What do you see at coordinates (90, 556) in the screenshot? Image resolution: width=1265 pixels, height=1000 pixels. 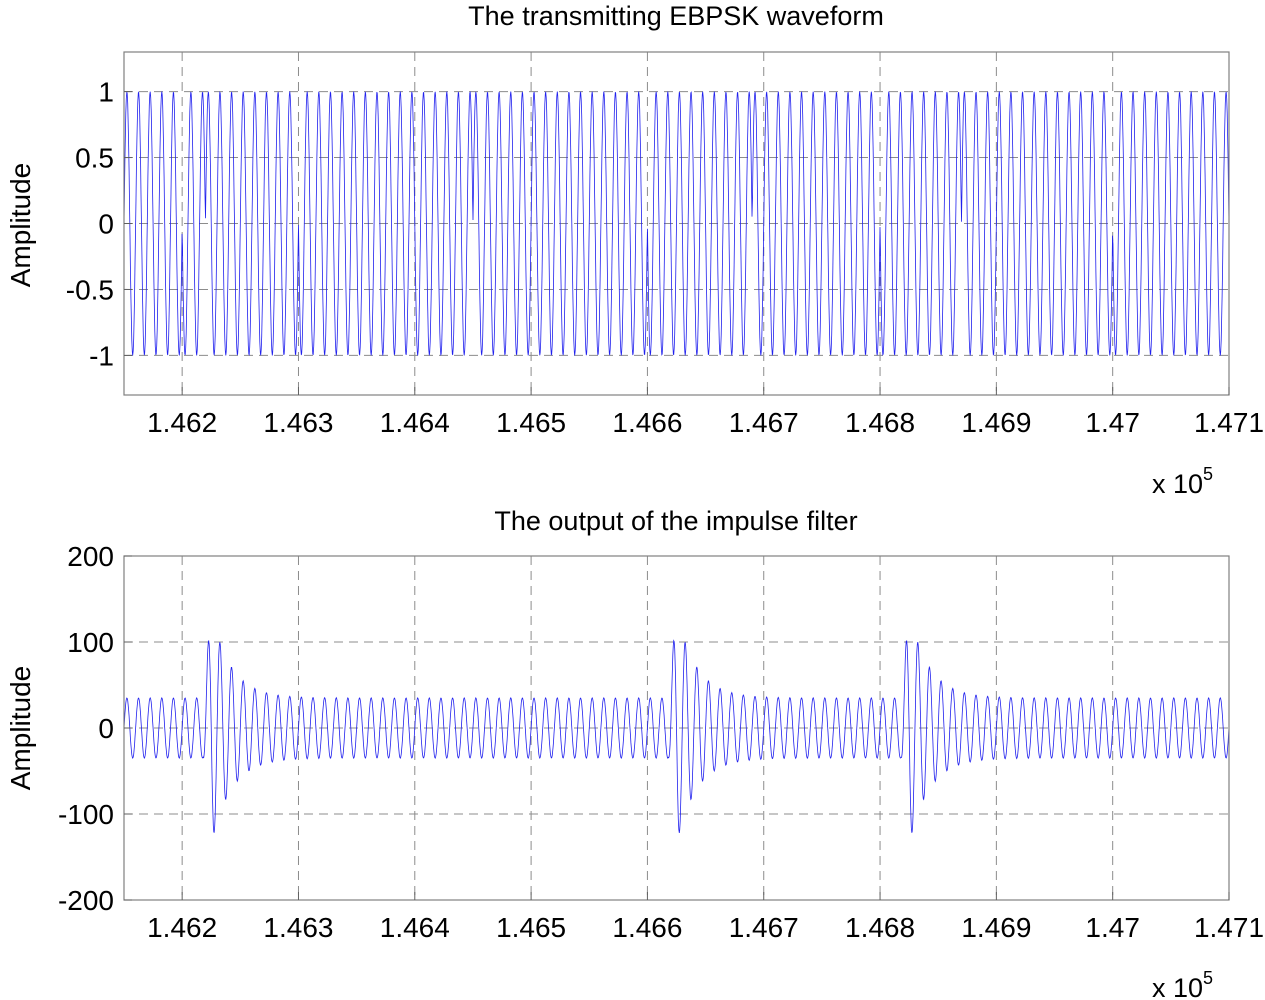 I see `y-tick-label: 200` at bounding box center [90, 556].